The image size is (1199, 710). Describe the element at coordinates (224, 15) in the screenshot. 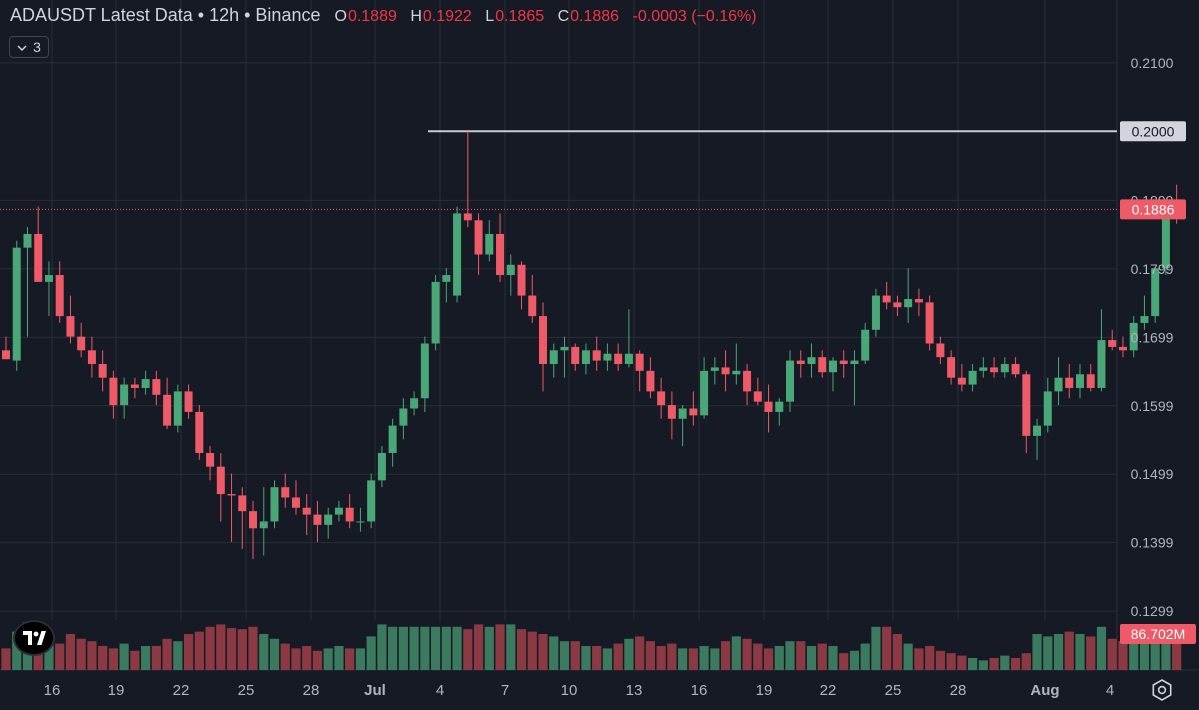

I see `interval-label: 12h` at that location.